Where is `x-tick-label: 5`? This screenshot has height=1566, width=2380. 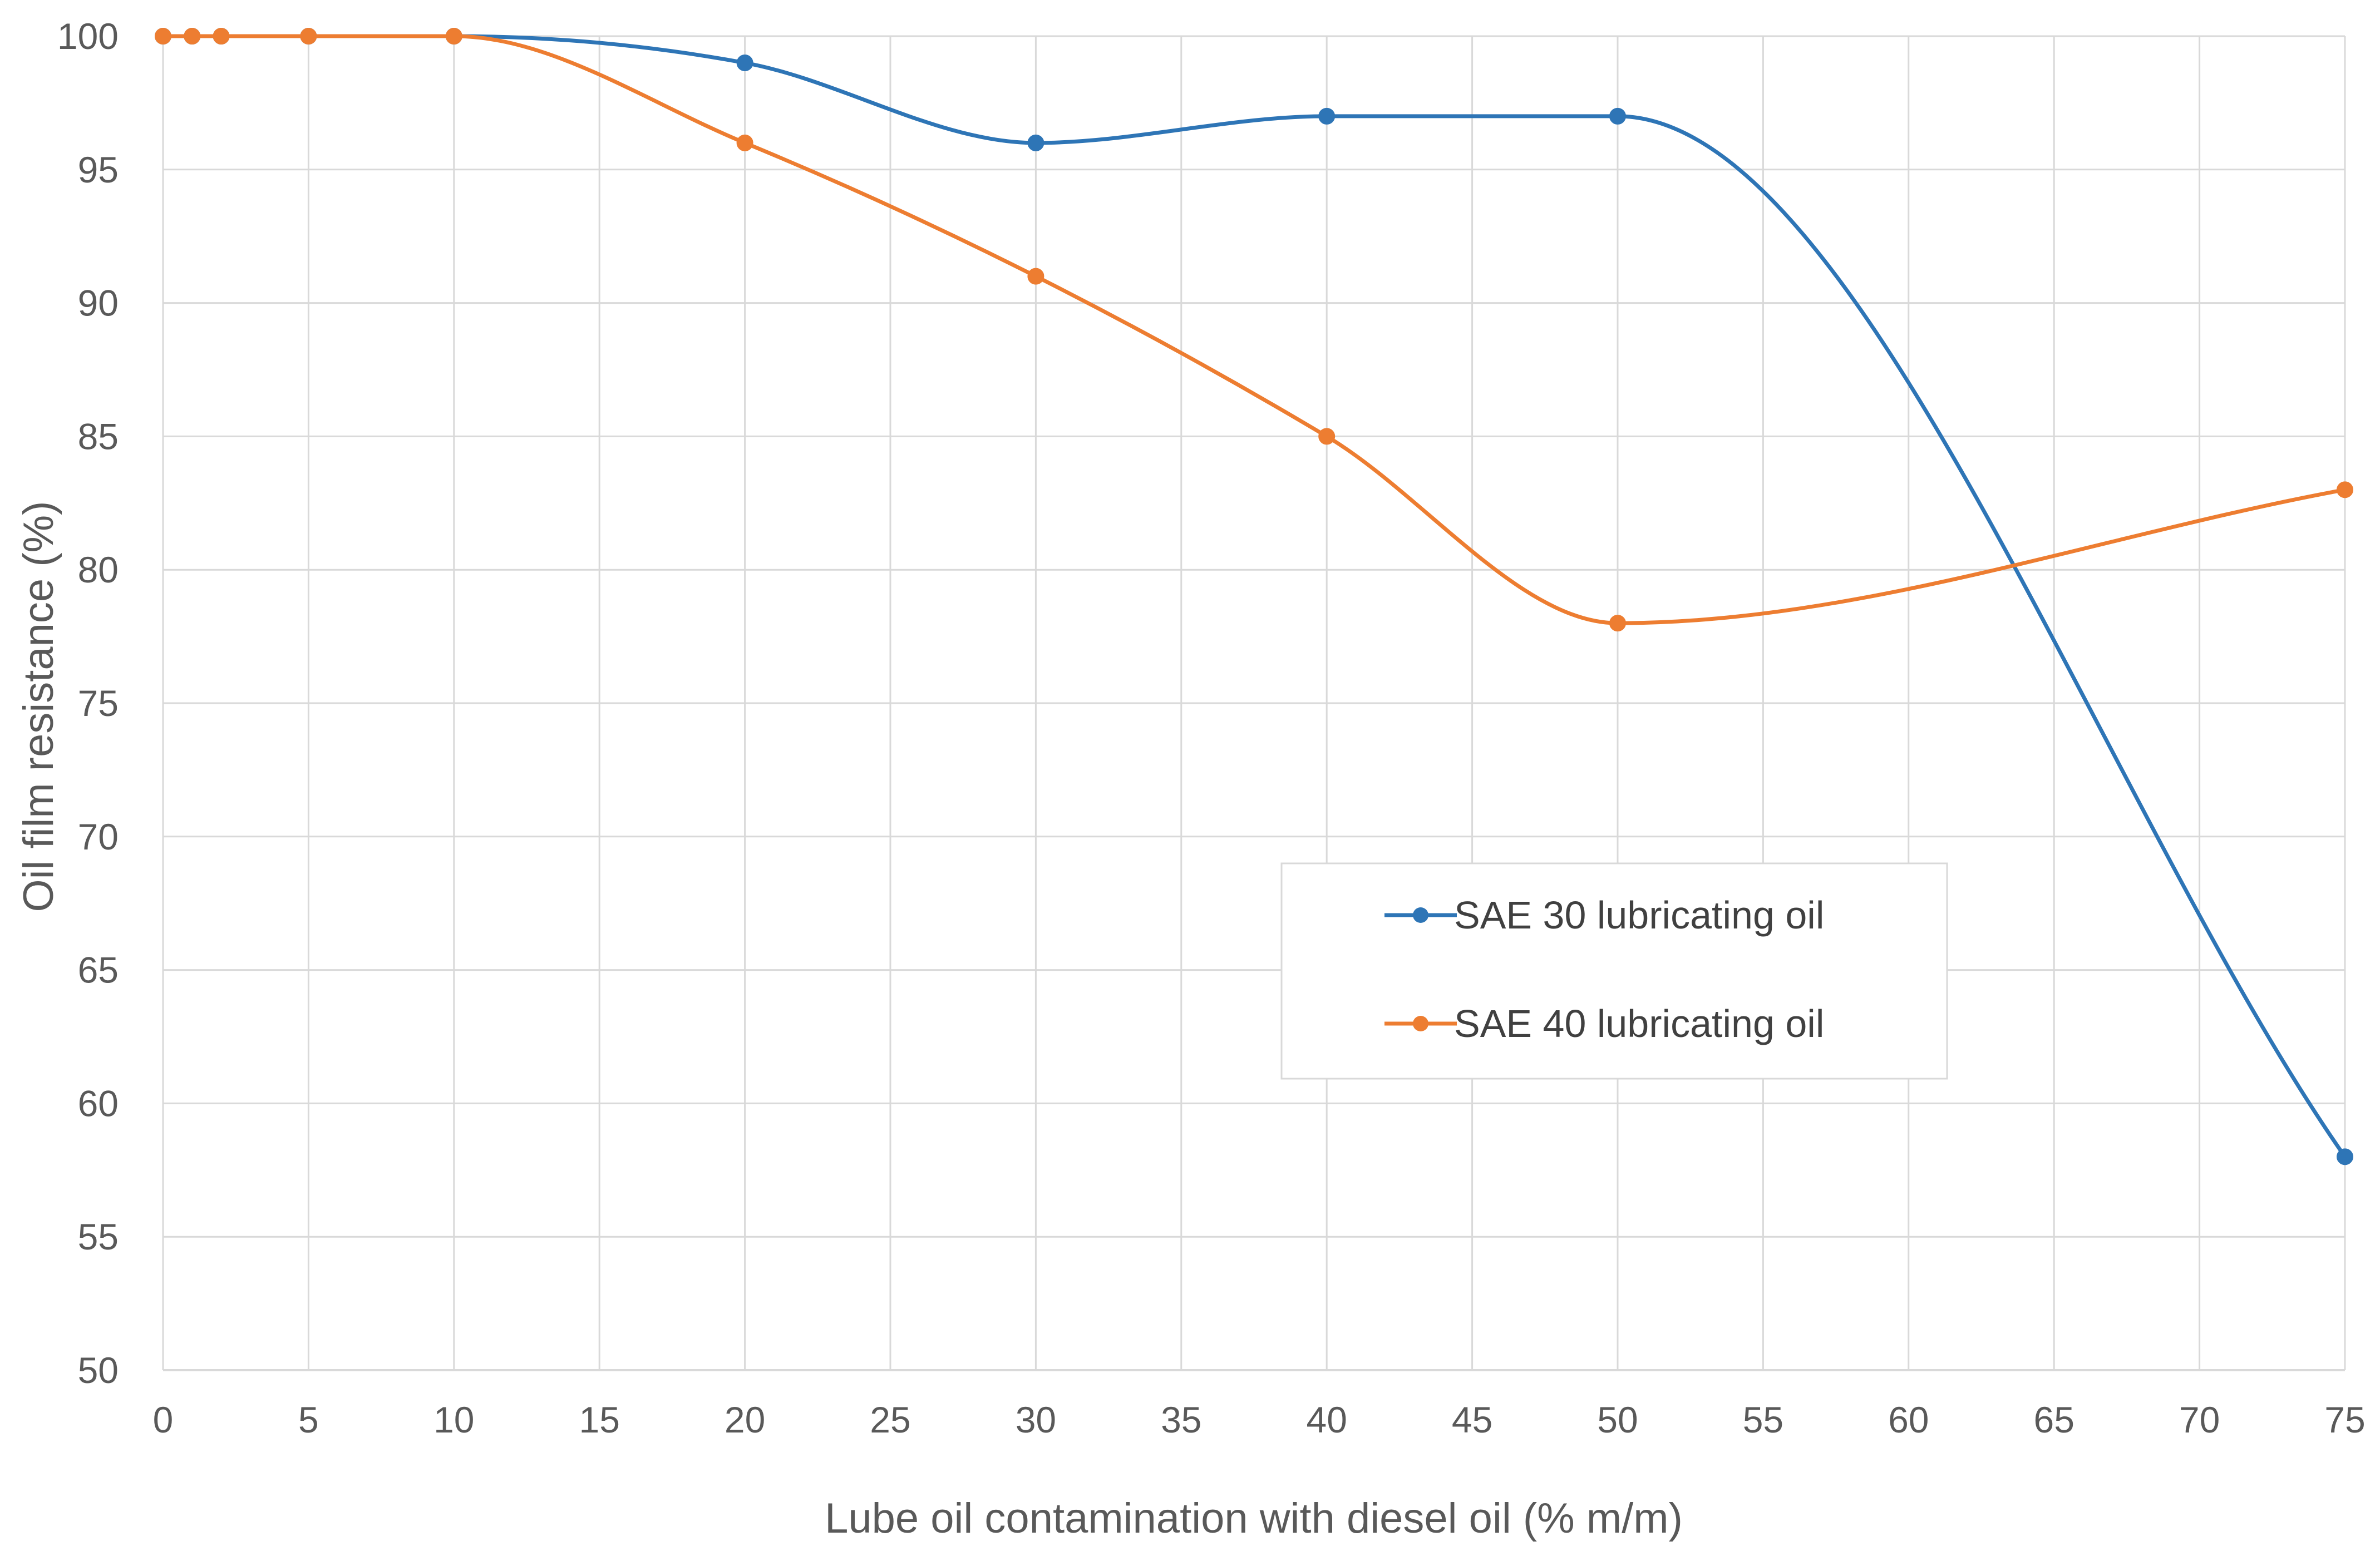 x-tick-label: 5 is located at coordinates (308, 1419).